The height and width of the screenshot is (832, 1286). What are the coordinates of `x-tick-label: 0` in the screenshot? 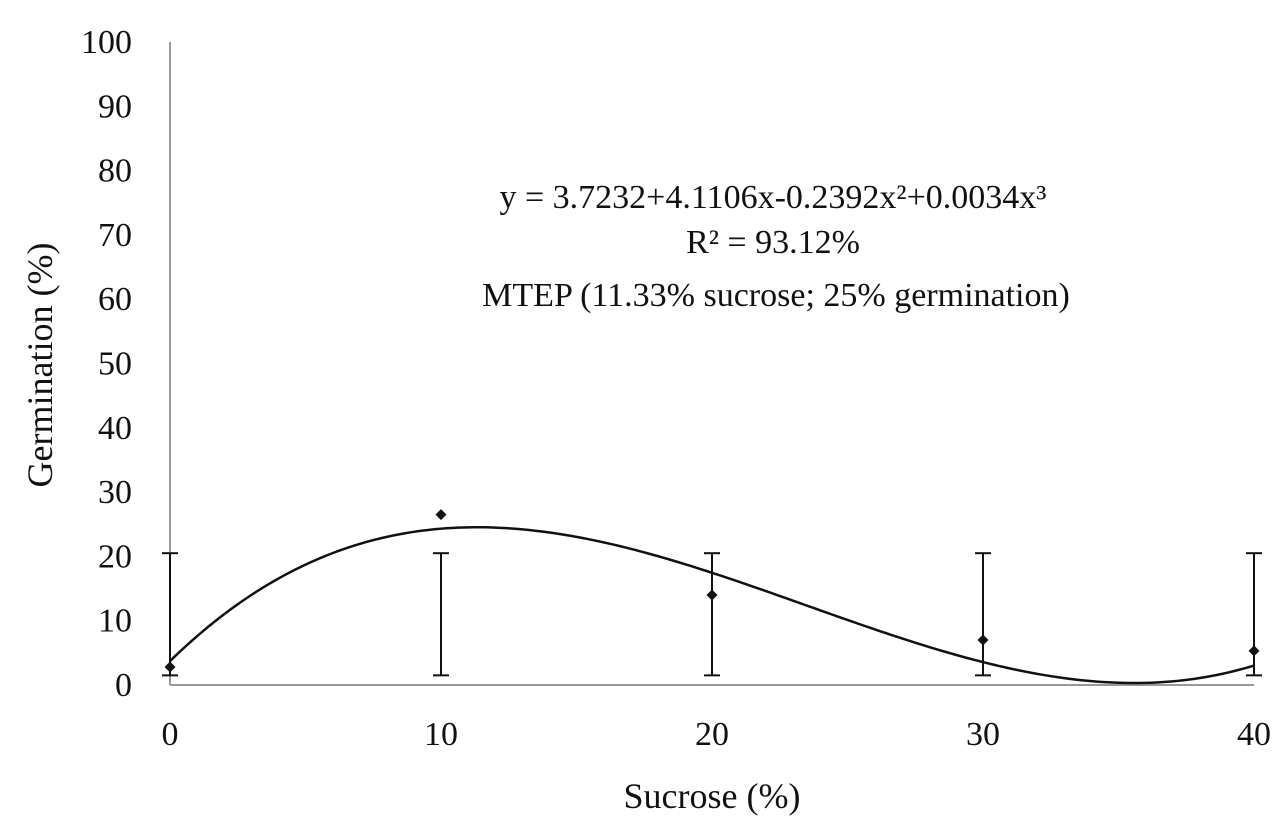 It's located at (170, 734).